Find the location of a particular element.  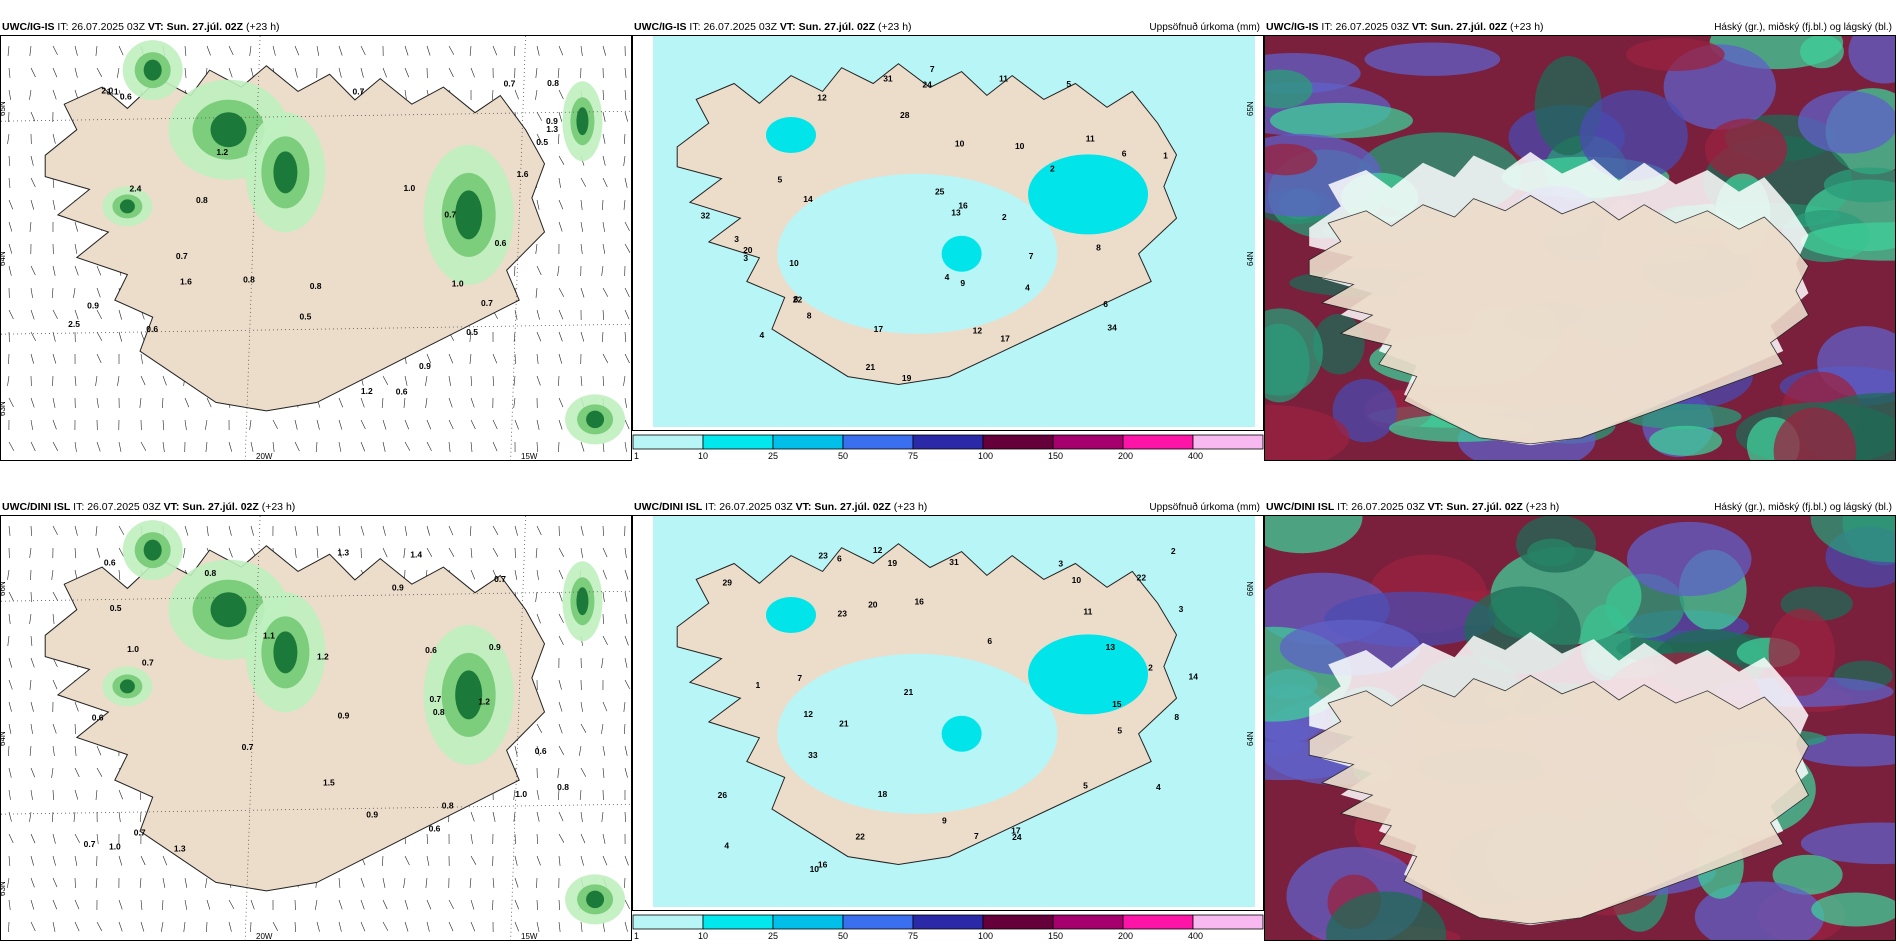

map-value-label: 17 is located at coordinates (1016, 830).